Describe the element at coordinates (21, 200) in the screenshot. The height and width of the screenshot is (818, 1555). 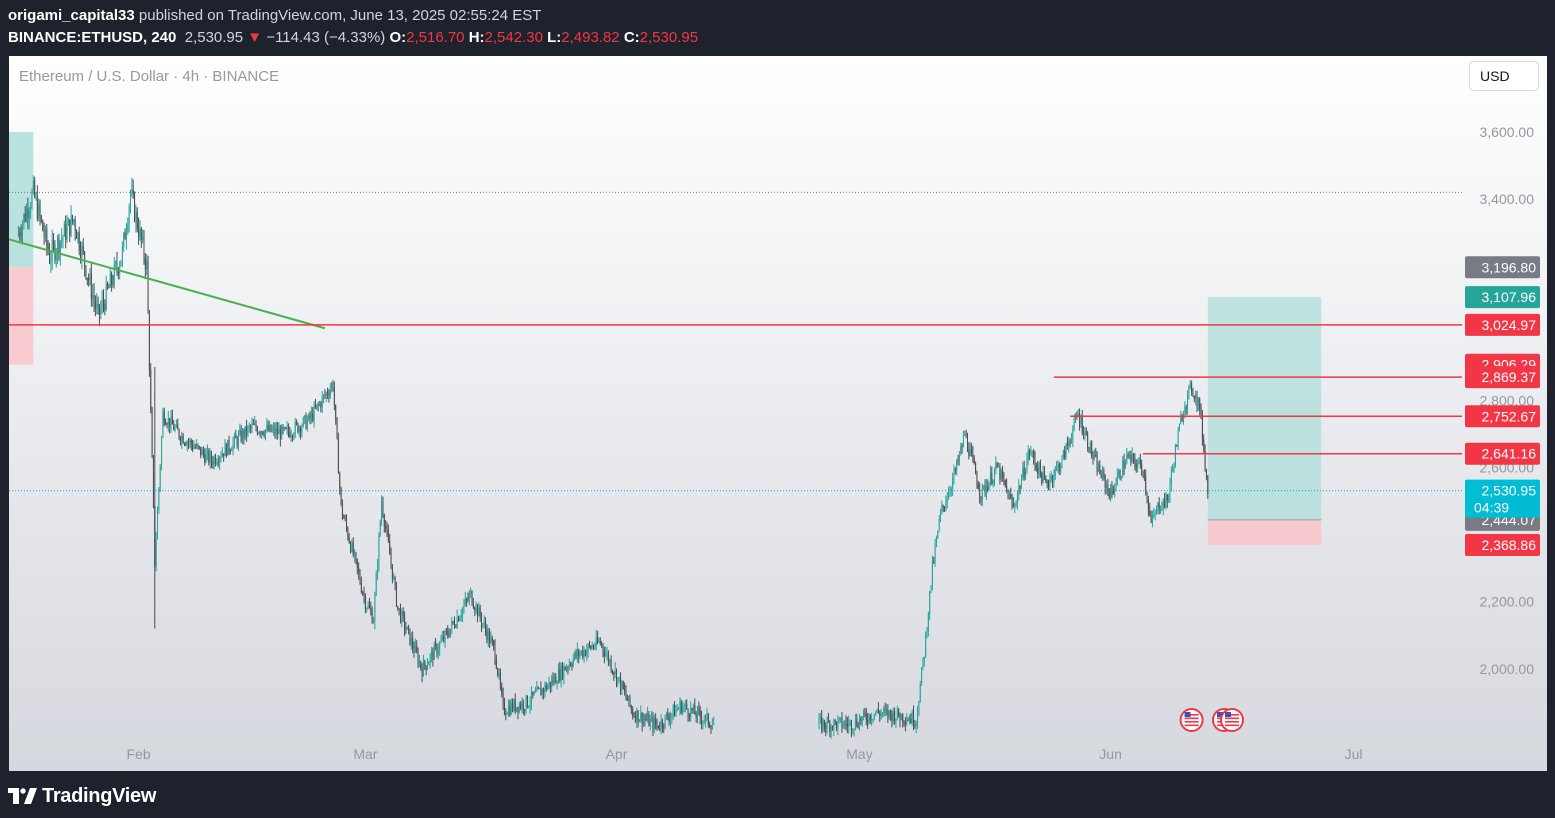
I see `old-position-target-zone` at that location.